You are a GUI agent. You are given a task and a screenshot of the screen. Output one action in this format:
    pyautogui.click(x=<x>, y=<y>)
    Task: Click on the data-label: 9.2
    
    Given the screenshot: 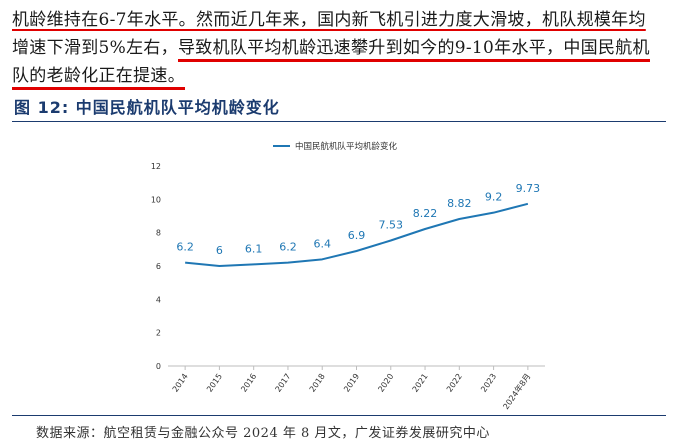 What is the action you would take?
    pyautogui.click(x=494, y=197)
    